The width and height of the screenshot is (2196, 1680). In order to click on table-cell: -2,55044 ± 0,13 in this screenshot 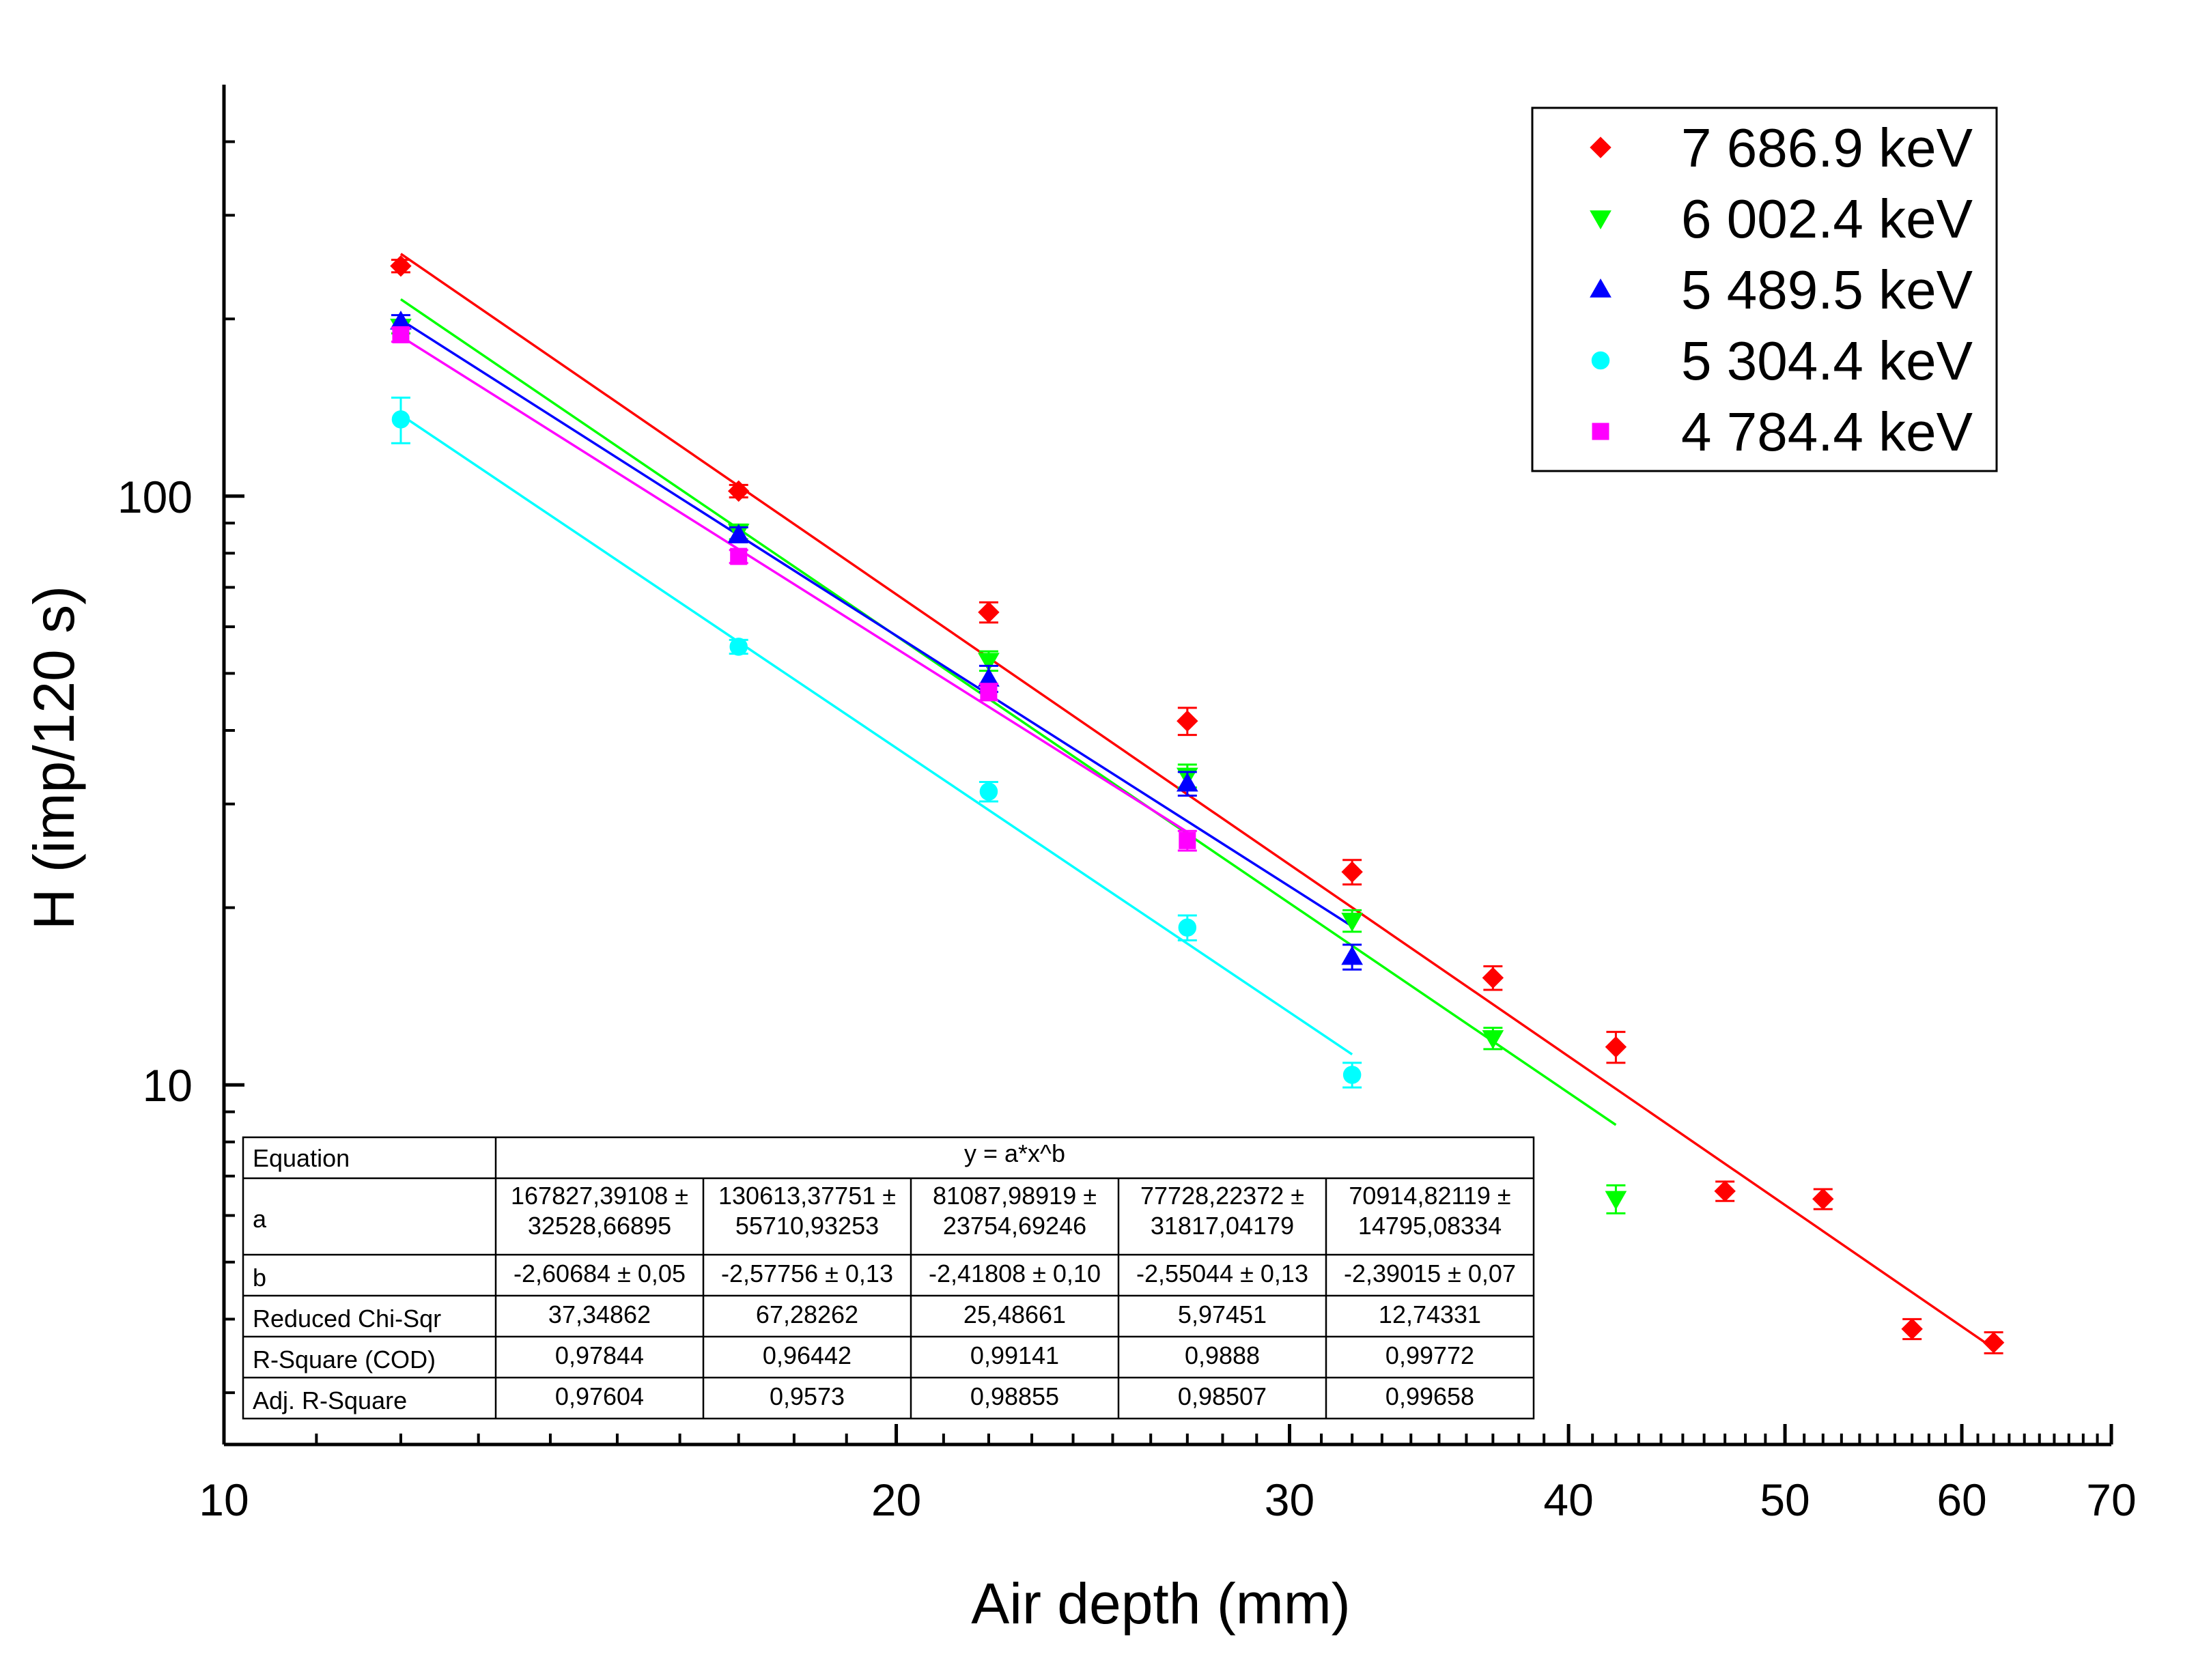, I will do `click(1222, 1273)`.